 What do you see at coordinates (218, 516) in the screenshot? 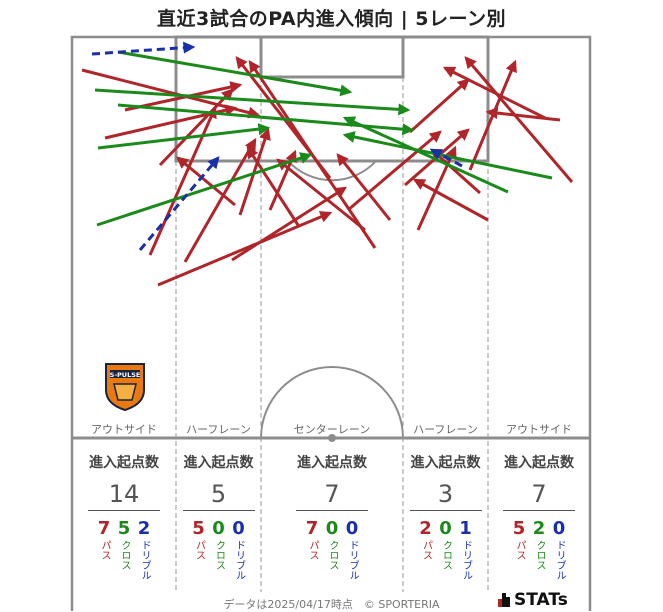
I see `lane-stats-halfspace-left: 進入起点数 5 5 パス 0 クロス 0 ドリブル` at bounding box center [218, 516].